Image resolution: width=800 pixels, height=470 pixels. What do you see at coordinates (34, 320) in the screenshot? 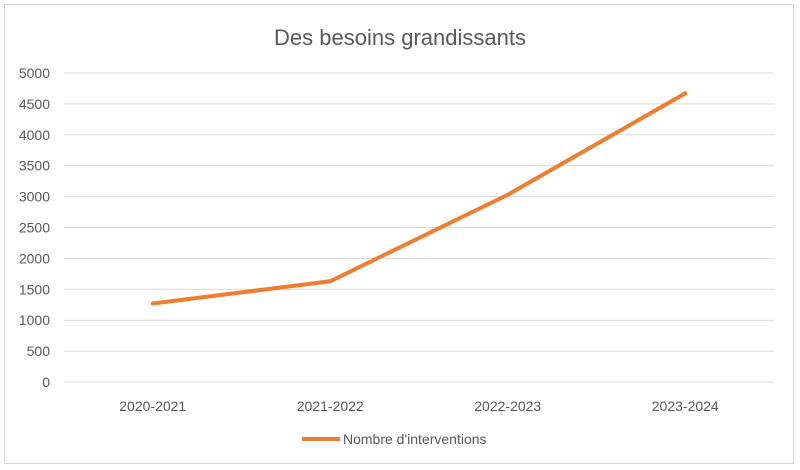
I see `y-tick-label: 1000` at bounding box center [34, 320].